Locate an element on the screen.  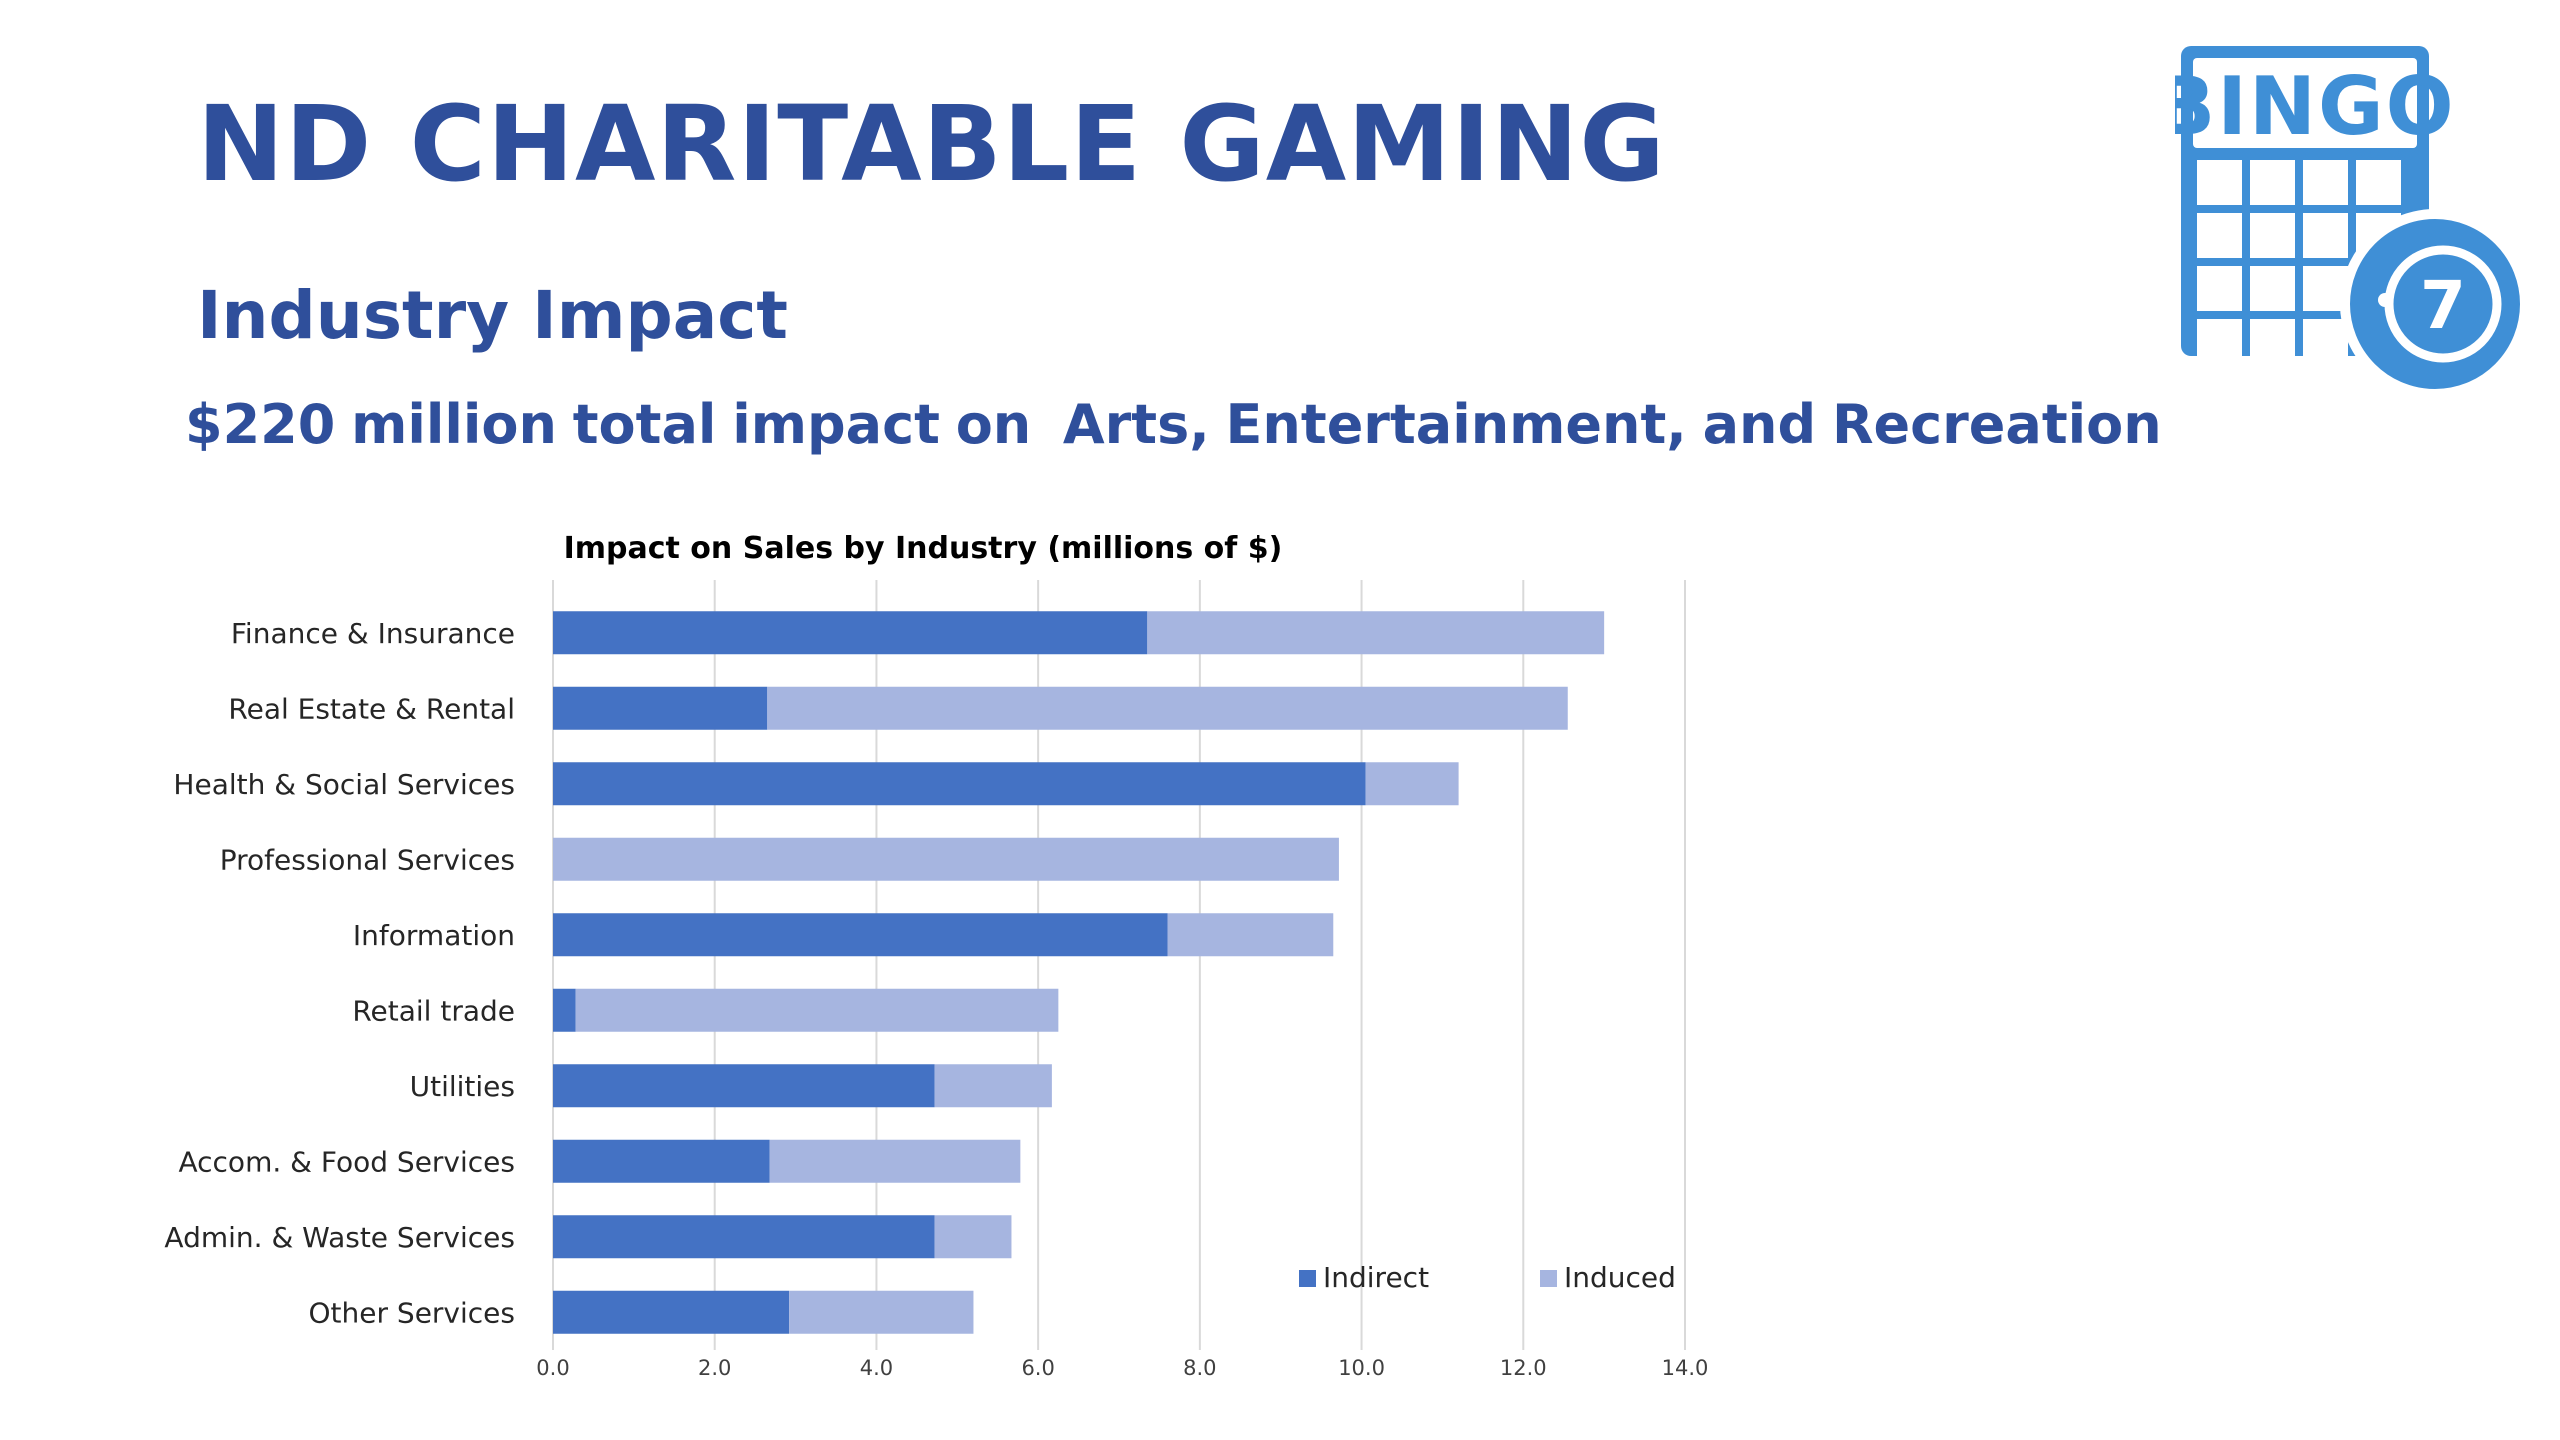
x-tick-label: 8.0 is located at coordinates (1199, 1368).